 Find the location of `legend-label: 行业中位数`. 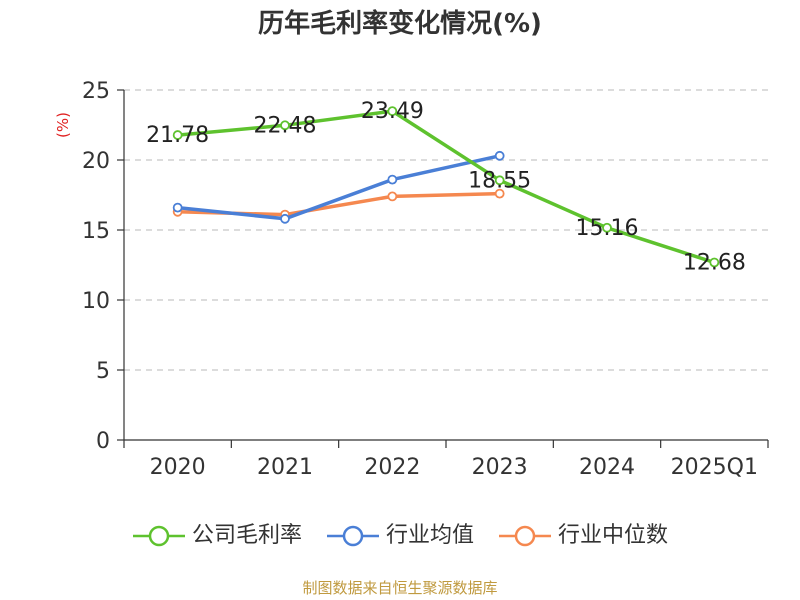

legend-label: 行业中位数 is located at coordinates (613, 535).